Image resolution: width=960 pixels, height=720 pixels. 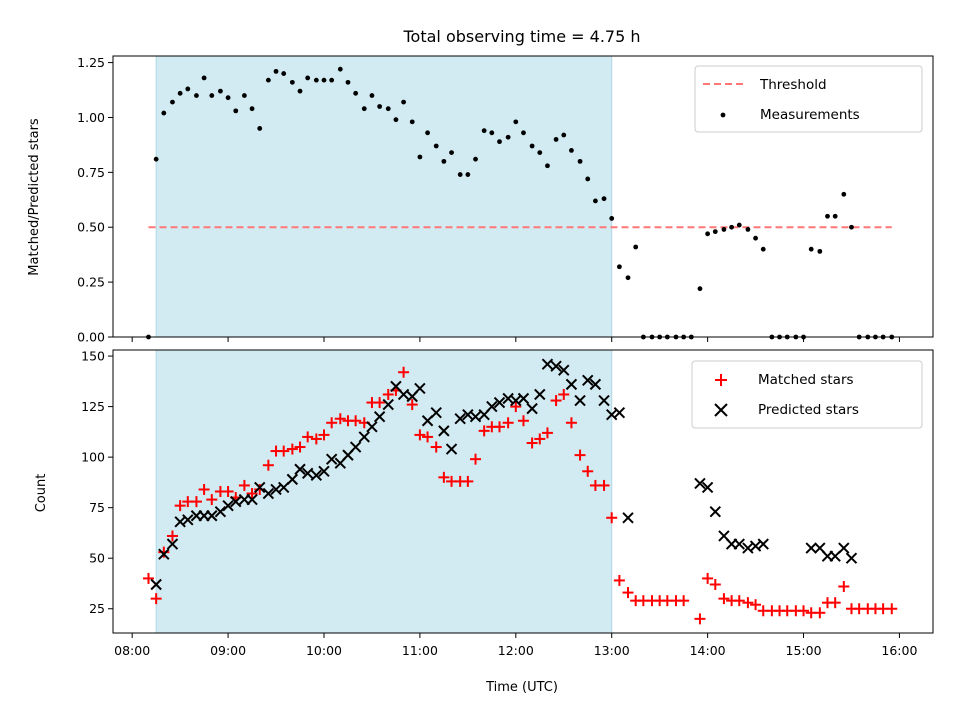 I want to click on bottom-x-tick-label: 08:00, so click(x=132, y=650).